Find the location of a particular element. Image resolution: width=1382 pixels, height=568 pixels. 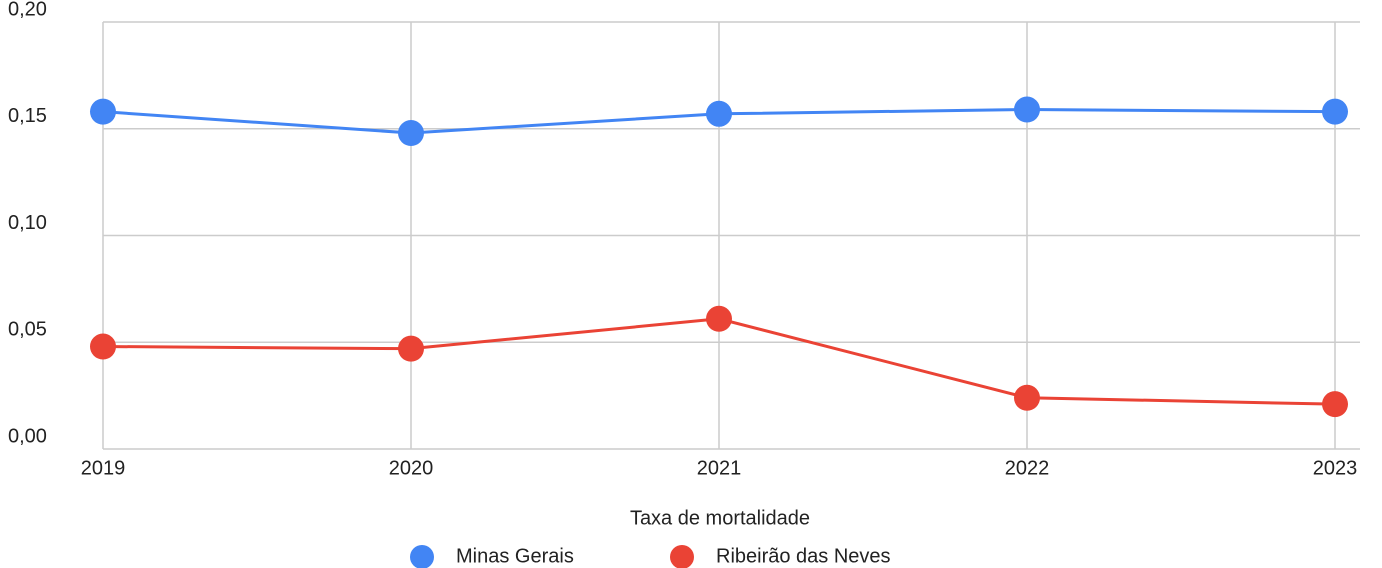

x-tick-label: 2022 is located at coordinates (1027, 468).